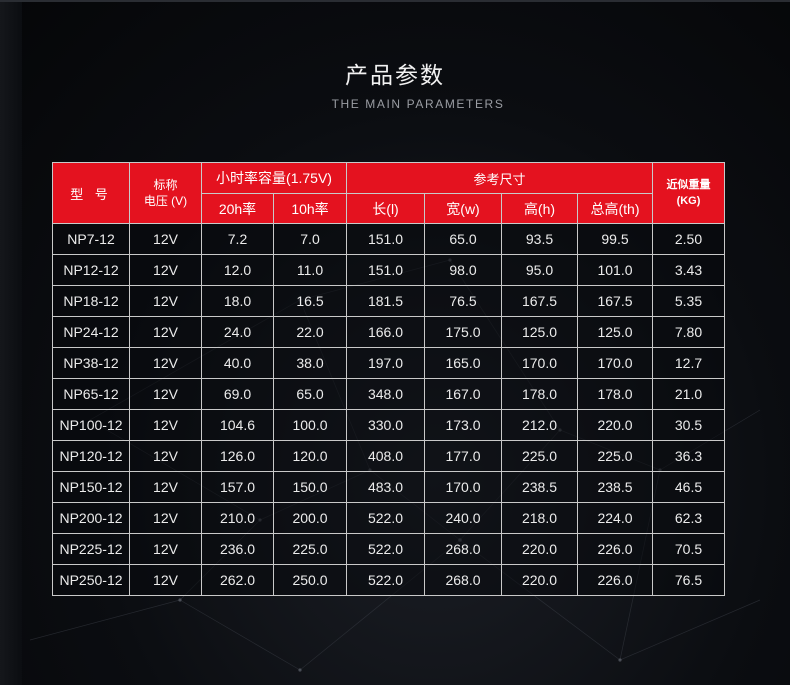 This screenshot has width=790, height=685. Describe the element at coordinates (463, 239) in the screenshot. I see `cell-width: 65.0` at that location.